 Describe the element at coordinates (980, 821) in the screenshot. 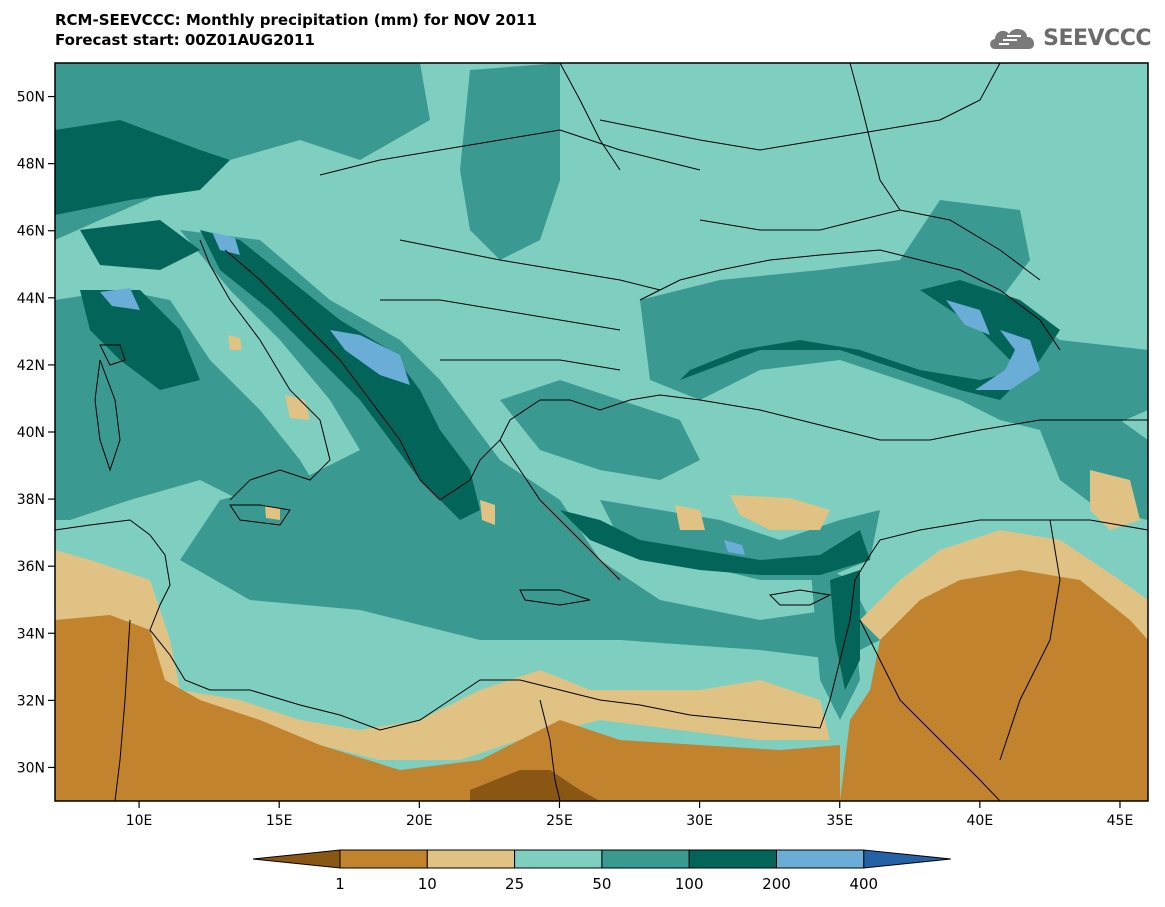

I see `lon-tick-label: 40E` at that location.